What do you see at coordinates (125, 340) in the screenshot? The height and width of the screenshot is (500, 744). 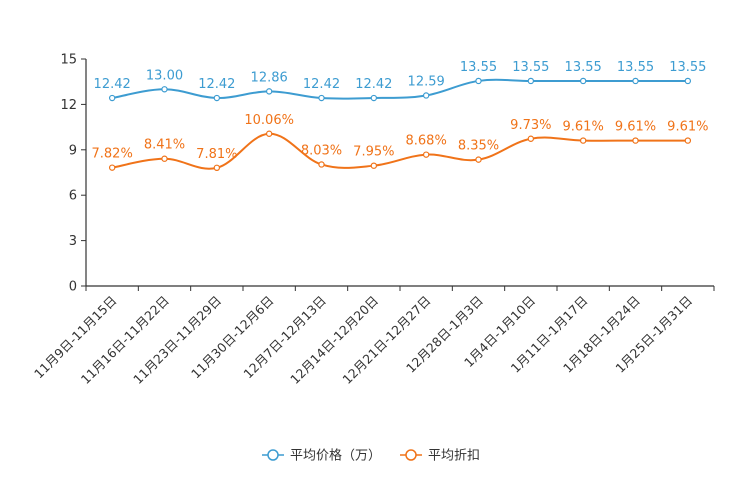 I see `x-tick-label: 11月16日-11月22日` at bounding box center [125, 340].